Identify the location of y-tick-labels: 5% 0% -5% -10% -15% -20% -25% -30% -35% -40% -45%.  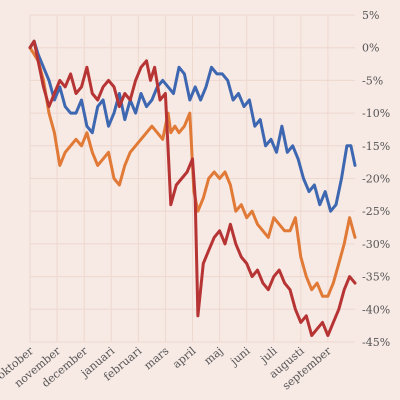
(376, 179).